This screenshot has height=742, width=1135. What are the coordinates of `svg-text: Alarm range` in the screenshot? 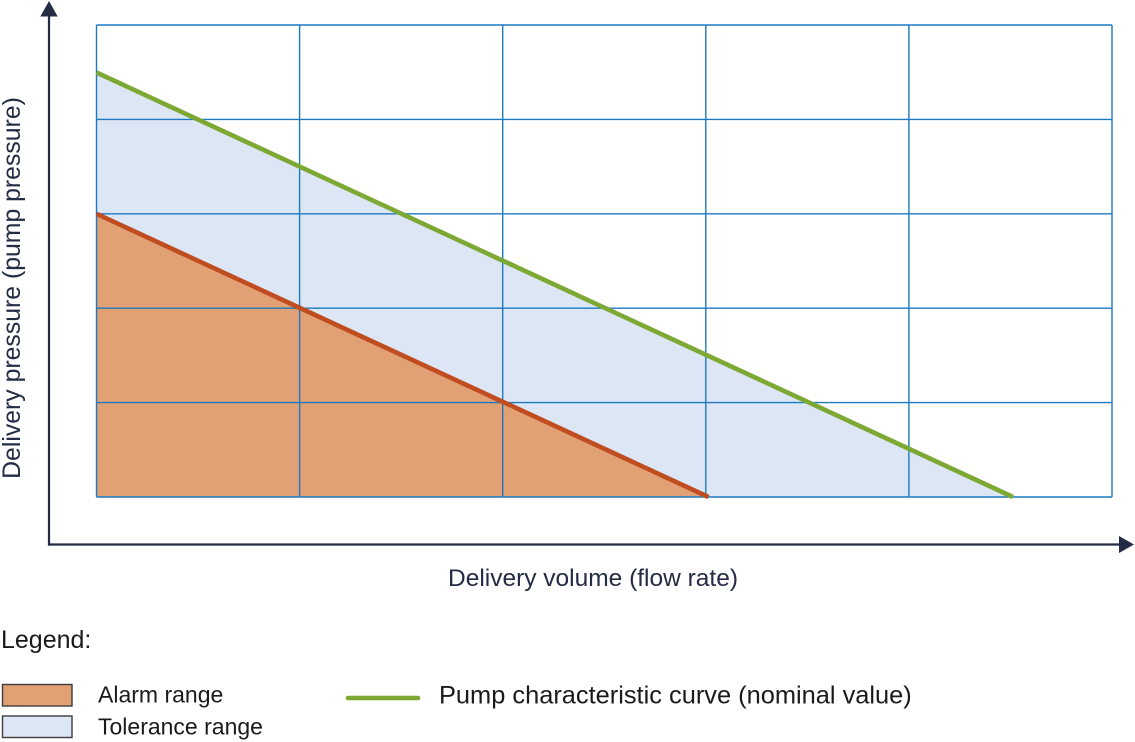 It's located at (160, 695).